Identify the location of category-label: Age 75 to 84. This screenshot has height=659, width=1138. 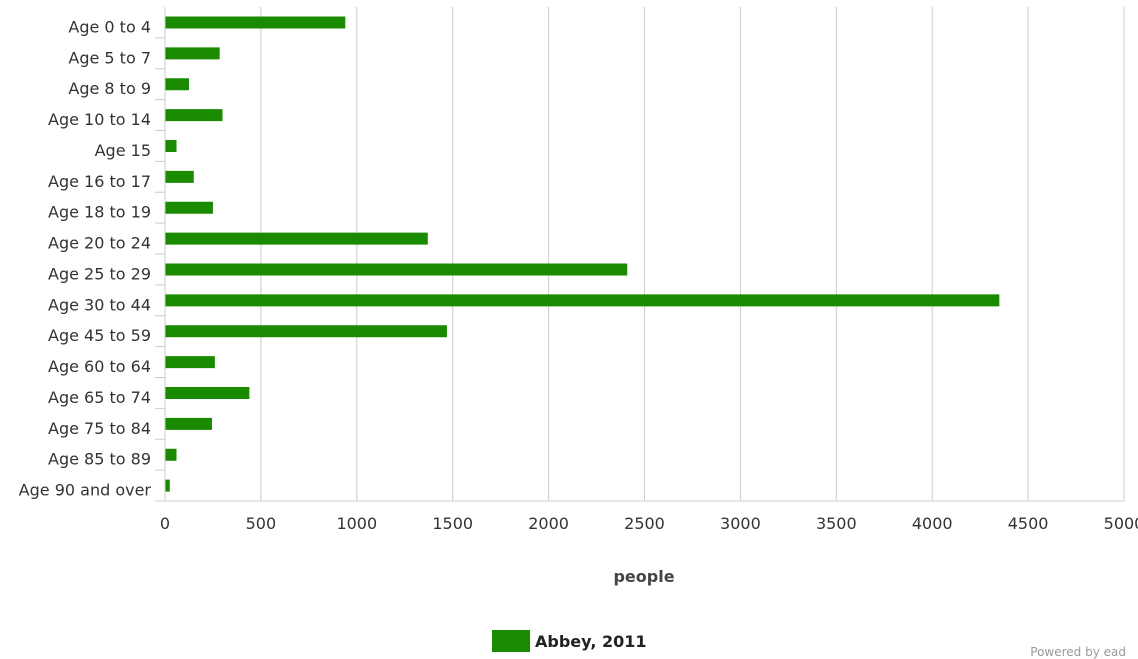
(99, 428).